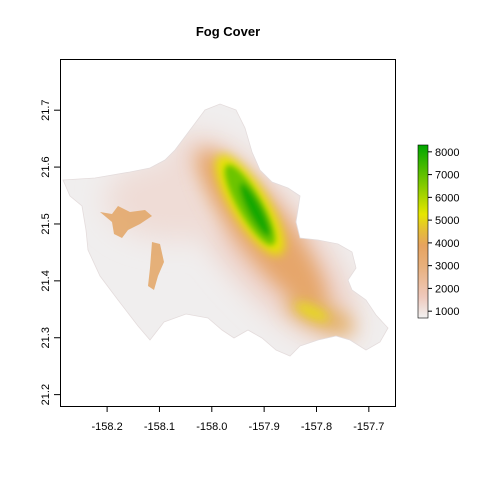 The image size is (480, 480). What do you see at coordinates (46, 337) in the screenshot?
I see `y-tick-label: 21.3` at bounding box center [46, 337].